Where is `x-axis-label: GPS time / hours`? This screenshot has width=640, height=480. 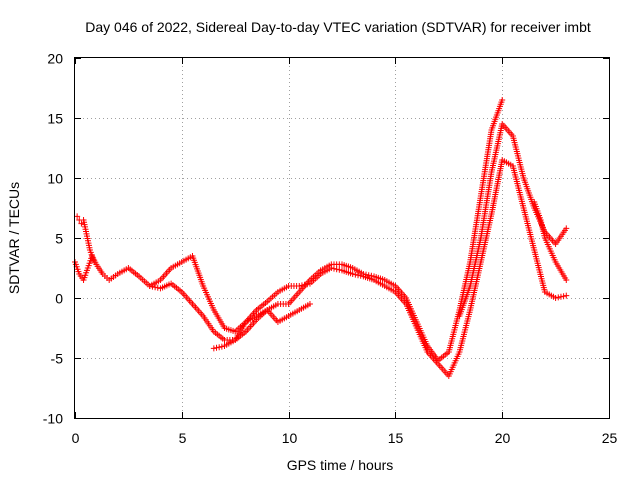 x-axis-label: GPS time / hours is located at coordinates (340, 465).